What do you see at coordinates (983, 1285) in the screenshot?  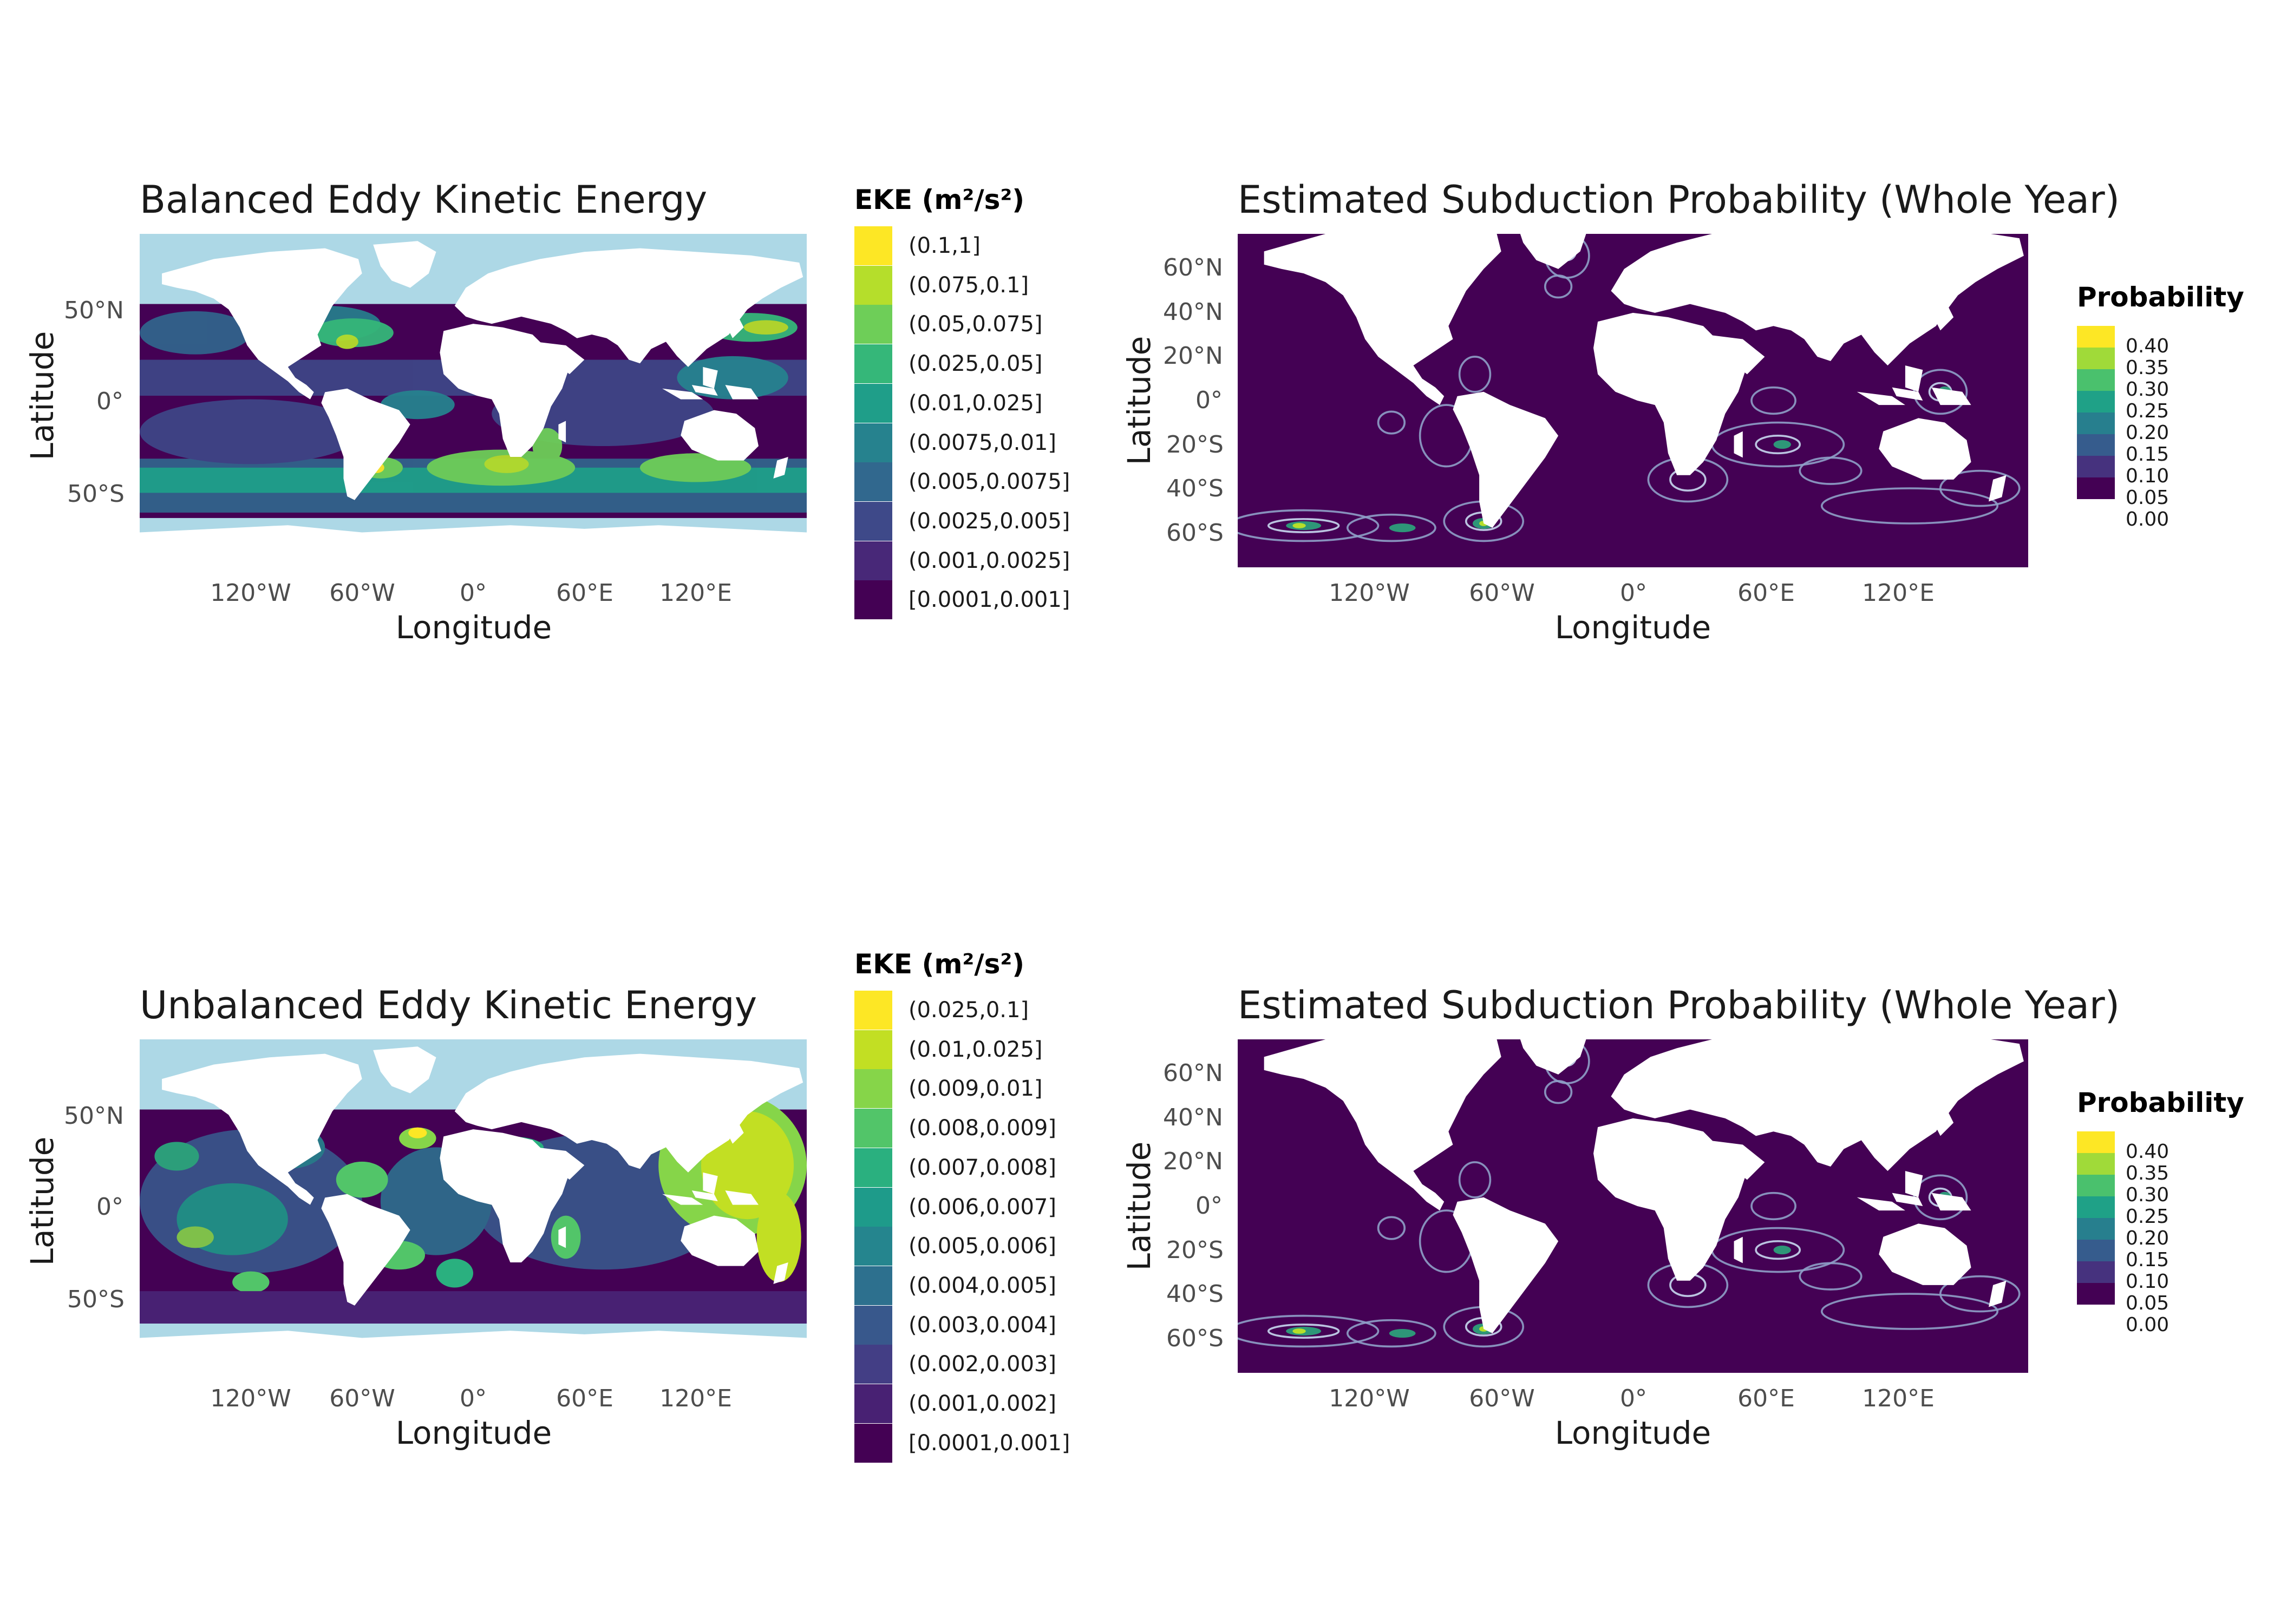 I see `legend-label: (0.004,0.005]` at bounding box center [983, 1285].